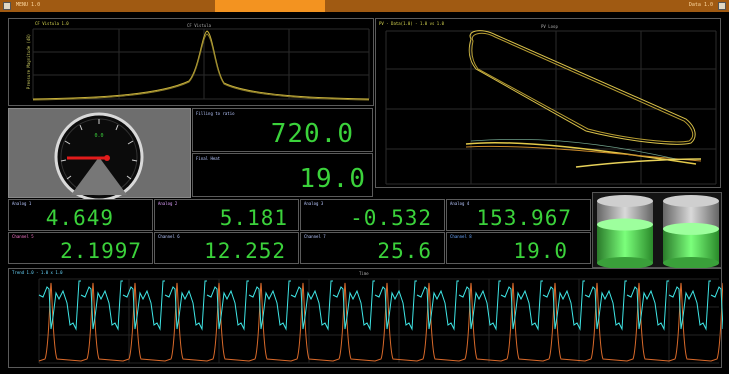  I want to click on speed-gauge-panel: 0.0, so click(99, 153).